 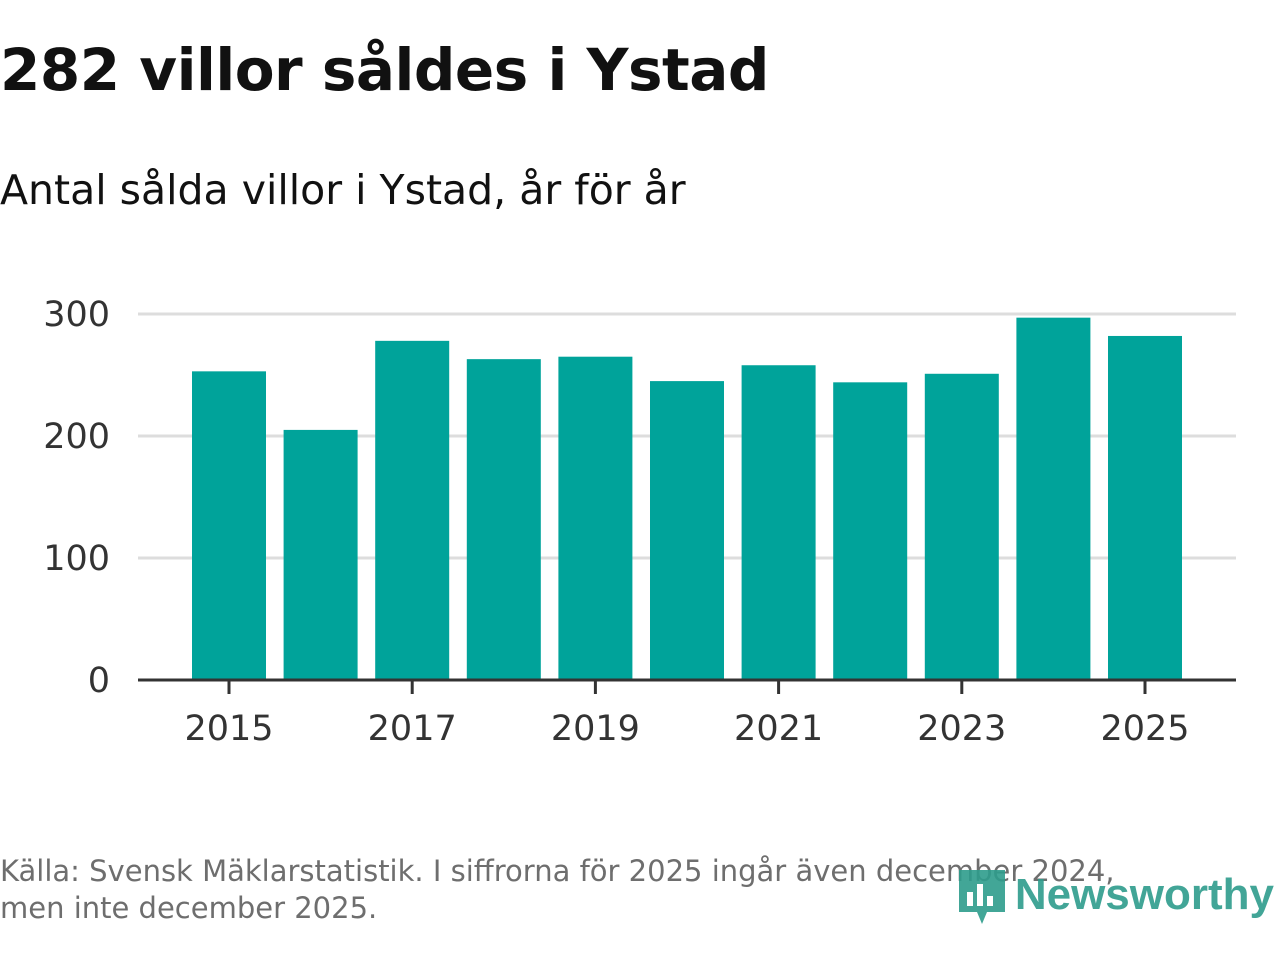 I want to click on chart-title: 282 villor såldes i Ystad, so click(x=384, y=70).